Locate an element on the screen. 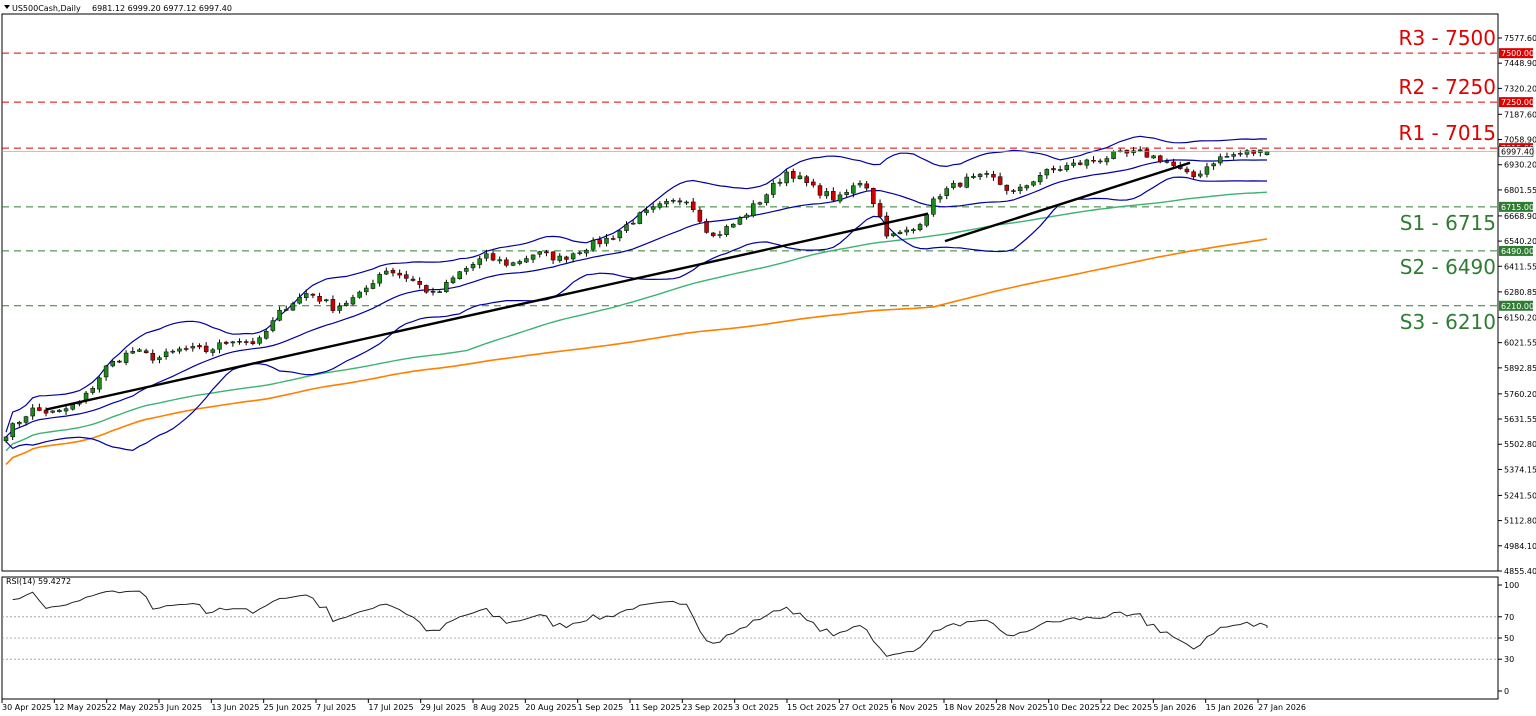 The image size is (1536, 716). level-label: R3 - 7500 is located at coordinates (1447, 38).